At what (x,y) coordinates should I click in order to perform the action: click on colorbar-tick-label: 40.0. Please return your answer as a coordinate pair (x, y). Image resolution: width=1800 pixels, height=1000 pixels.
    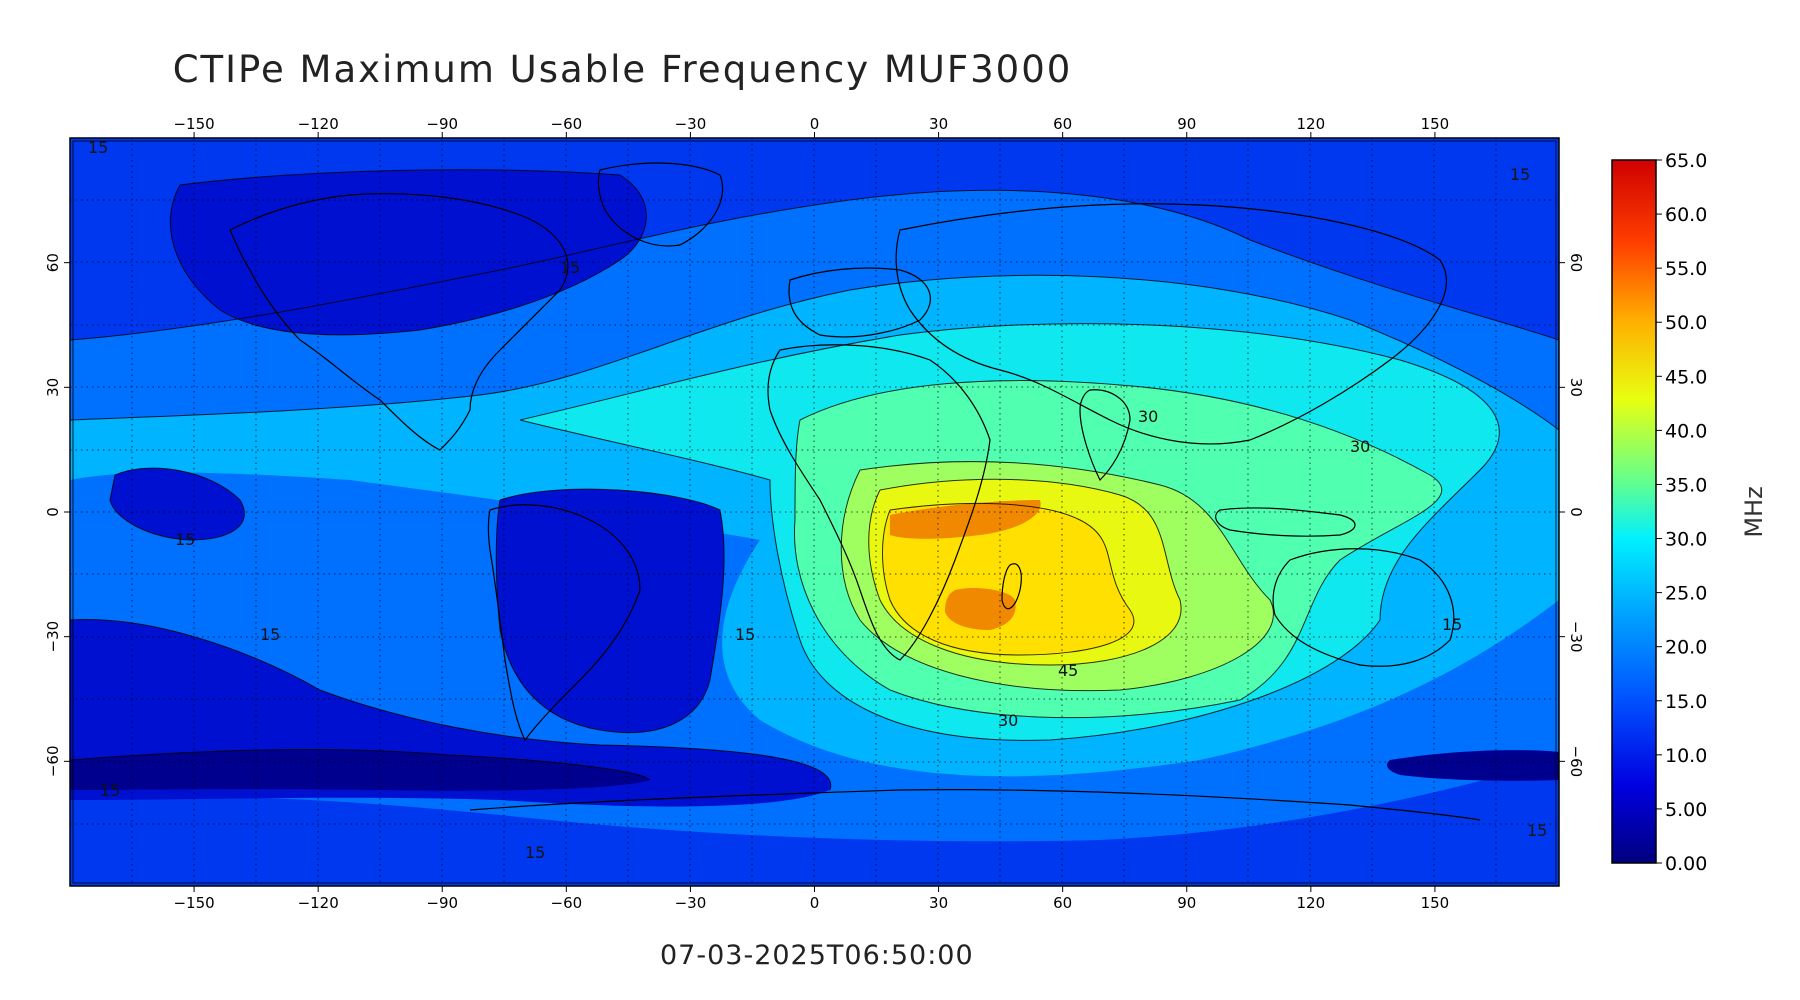
    Looking at the image, I should click on (1686, 431).